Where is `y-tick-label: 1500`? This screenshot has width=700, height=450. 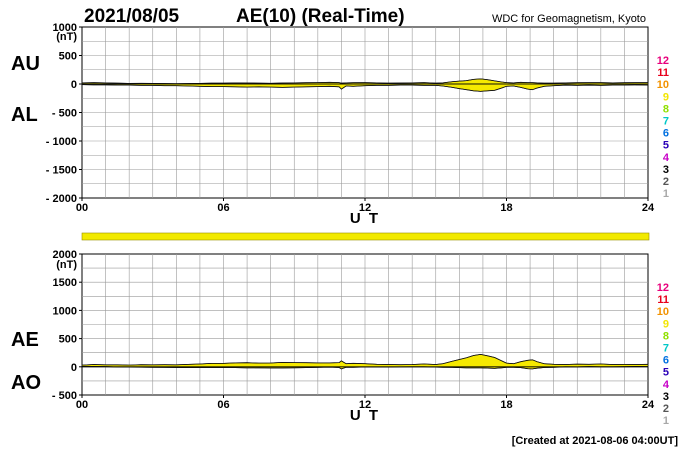 y-tick-label: 1500 is located at coordinates (65, 283).